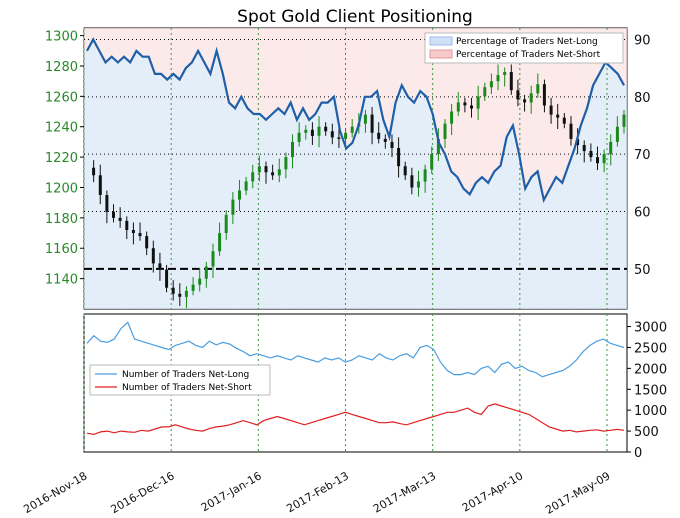 The image size is (680, 518). I want to click on right-tick-label: 90, so click(642, 40).